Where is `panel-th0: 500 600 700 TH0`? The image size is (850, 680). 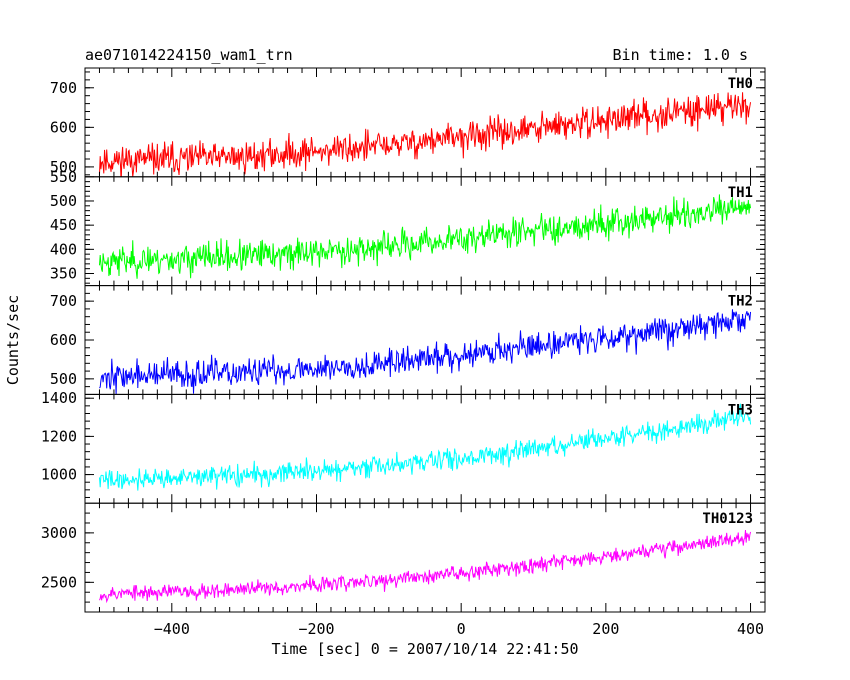 panel-th0: 500 600 700 TH0 is located at coordinates (408, 122).